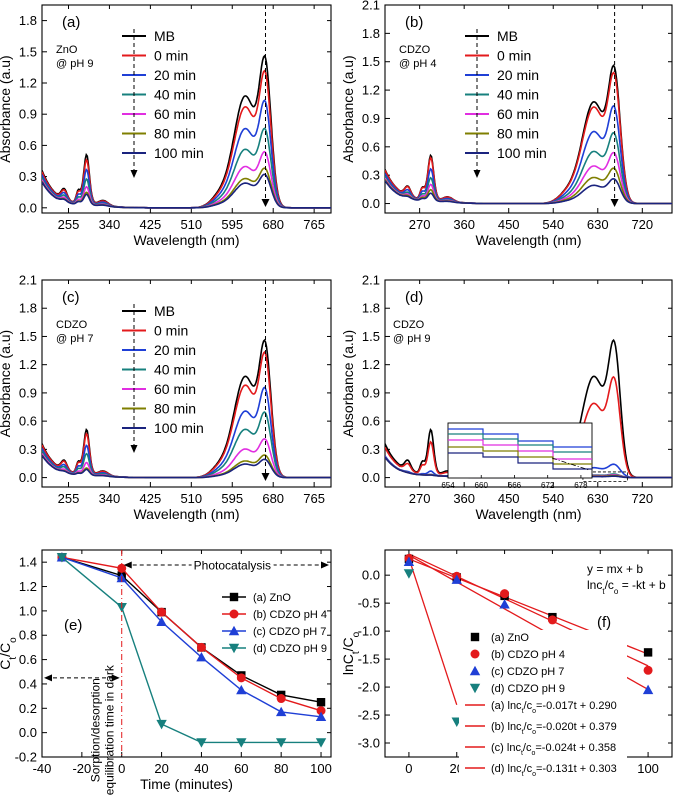 This screenshot has height=804, width=678. Describe the element at coordinates (515, 485) in the screenshot. I see `inset-x-tick-label: 666` at that location.